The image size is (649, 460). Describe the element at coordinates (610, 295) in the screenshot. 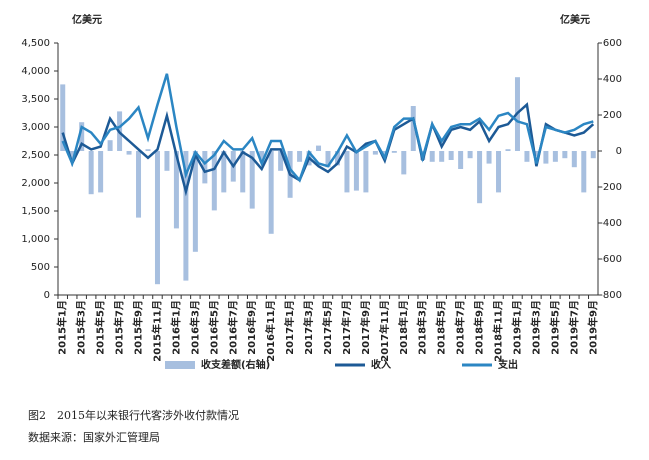

I see `y2-tick-label: -800` at that location.